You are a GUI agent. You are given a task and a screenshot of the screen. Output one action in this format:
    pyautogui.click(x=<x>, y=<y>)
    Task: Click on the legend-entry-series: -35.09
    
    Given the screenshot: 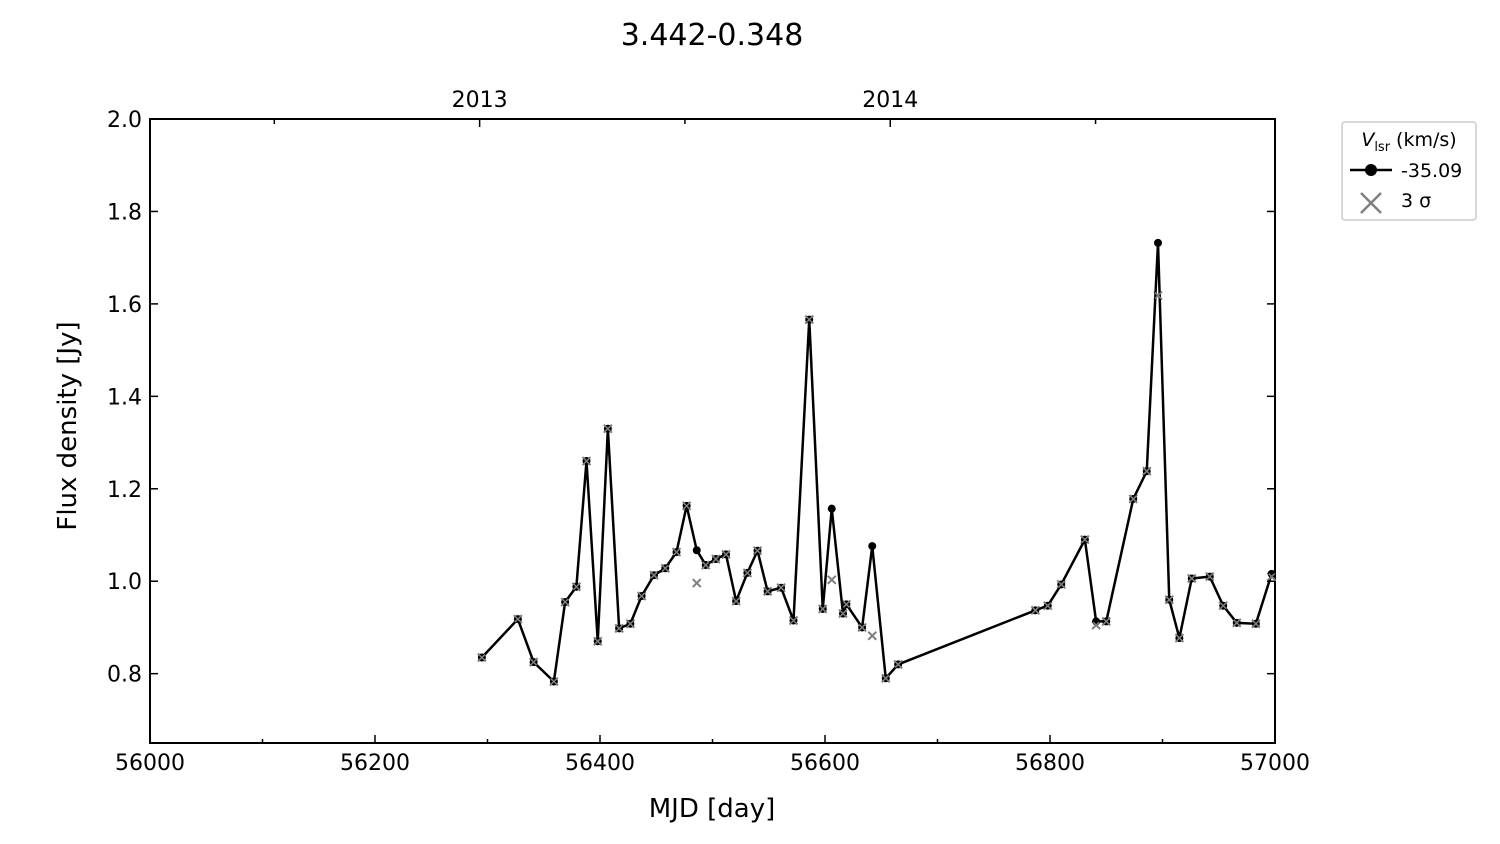 What is the action you would take?
    pyautogui.click(x=1431, y=171)
    